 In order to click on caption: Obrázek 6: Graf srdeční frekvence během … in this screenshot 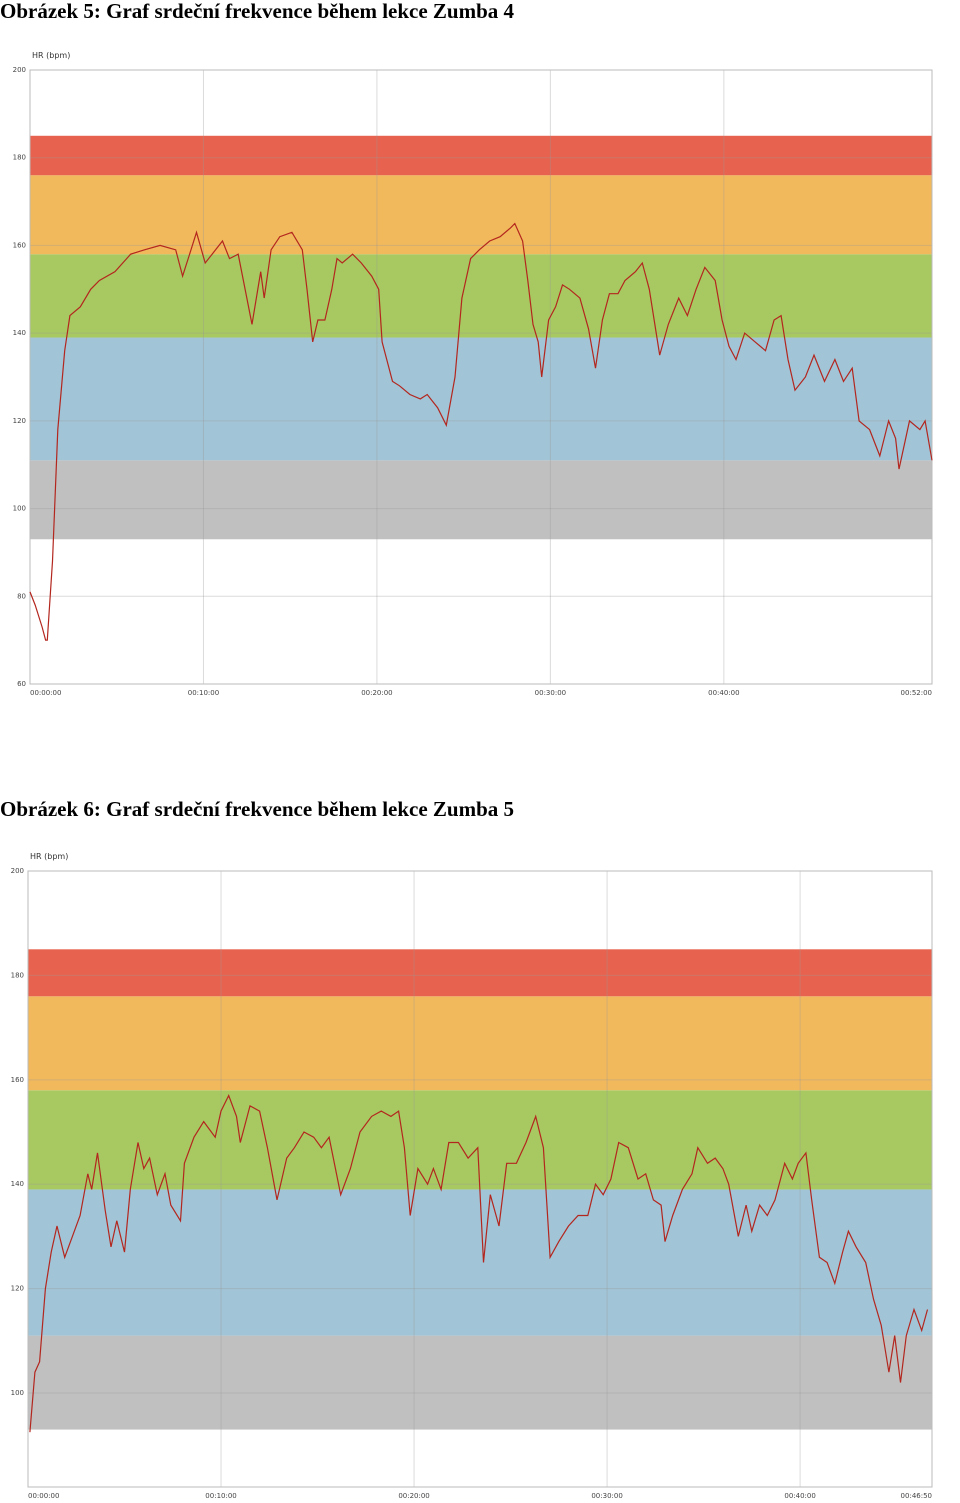, I will do `click(257, 809)`.